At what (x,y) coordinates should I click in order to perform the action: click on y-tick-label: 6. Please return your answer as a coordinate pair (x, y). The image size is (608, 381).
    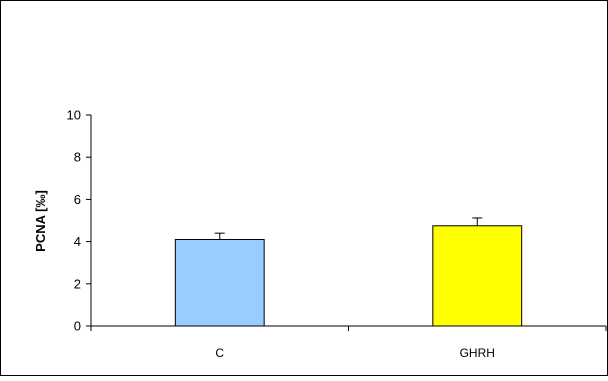
    Looking at the image, I should click on (77, 199).